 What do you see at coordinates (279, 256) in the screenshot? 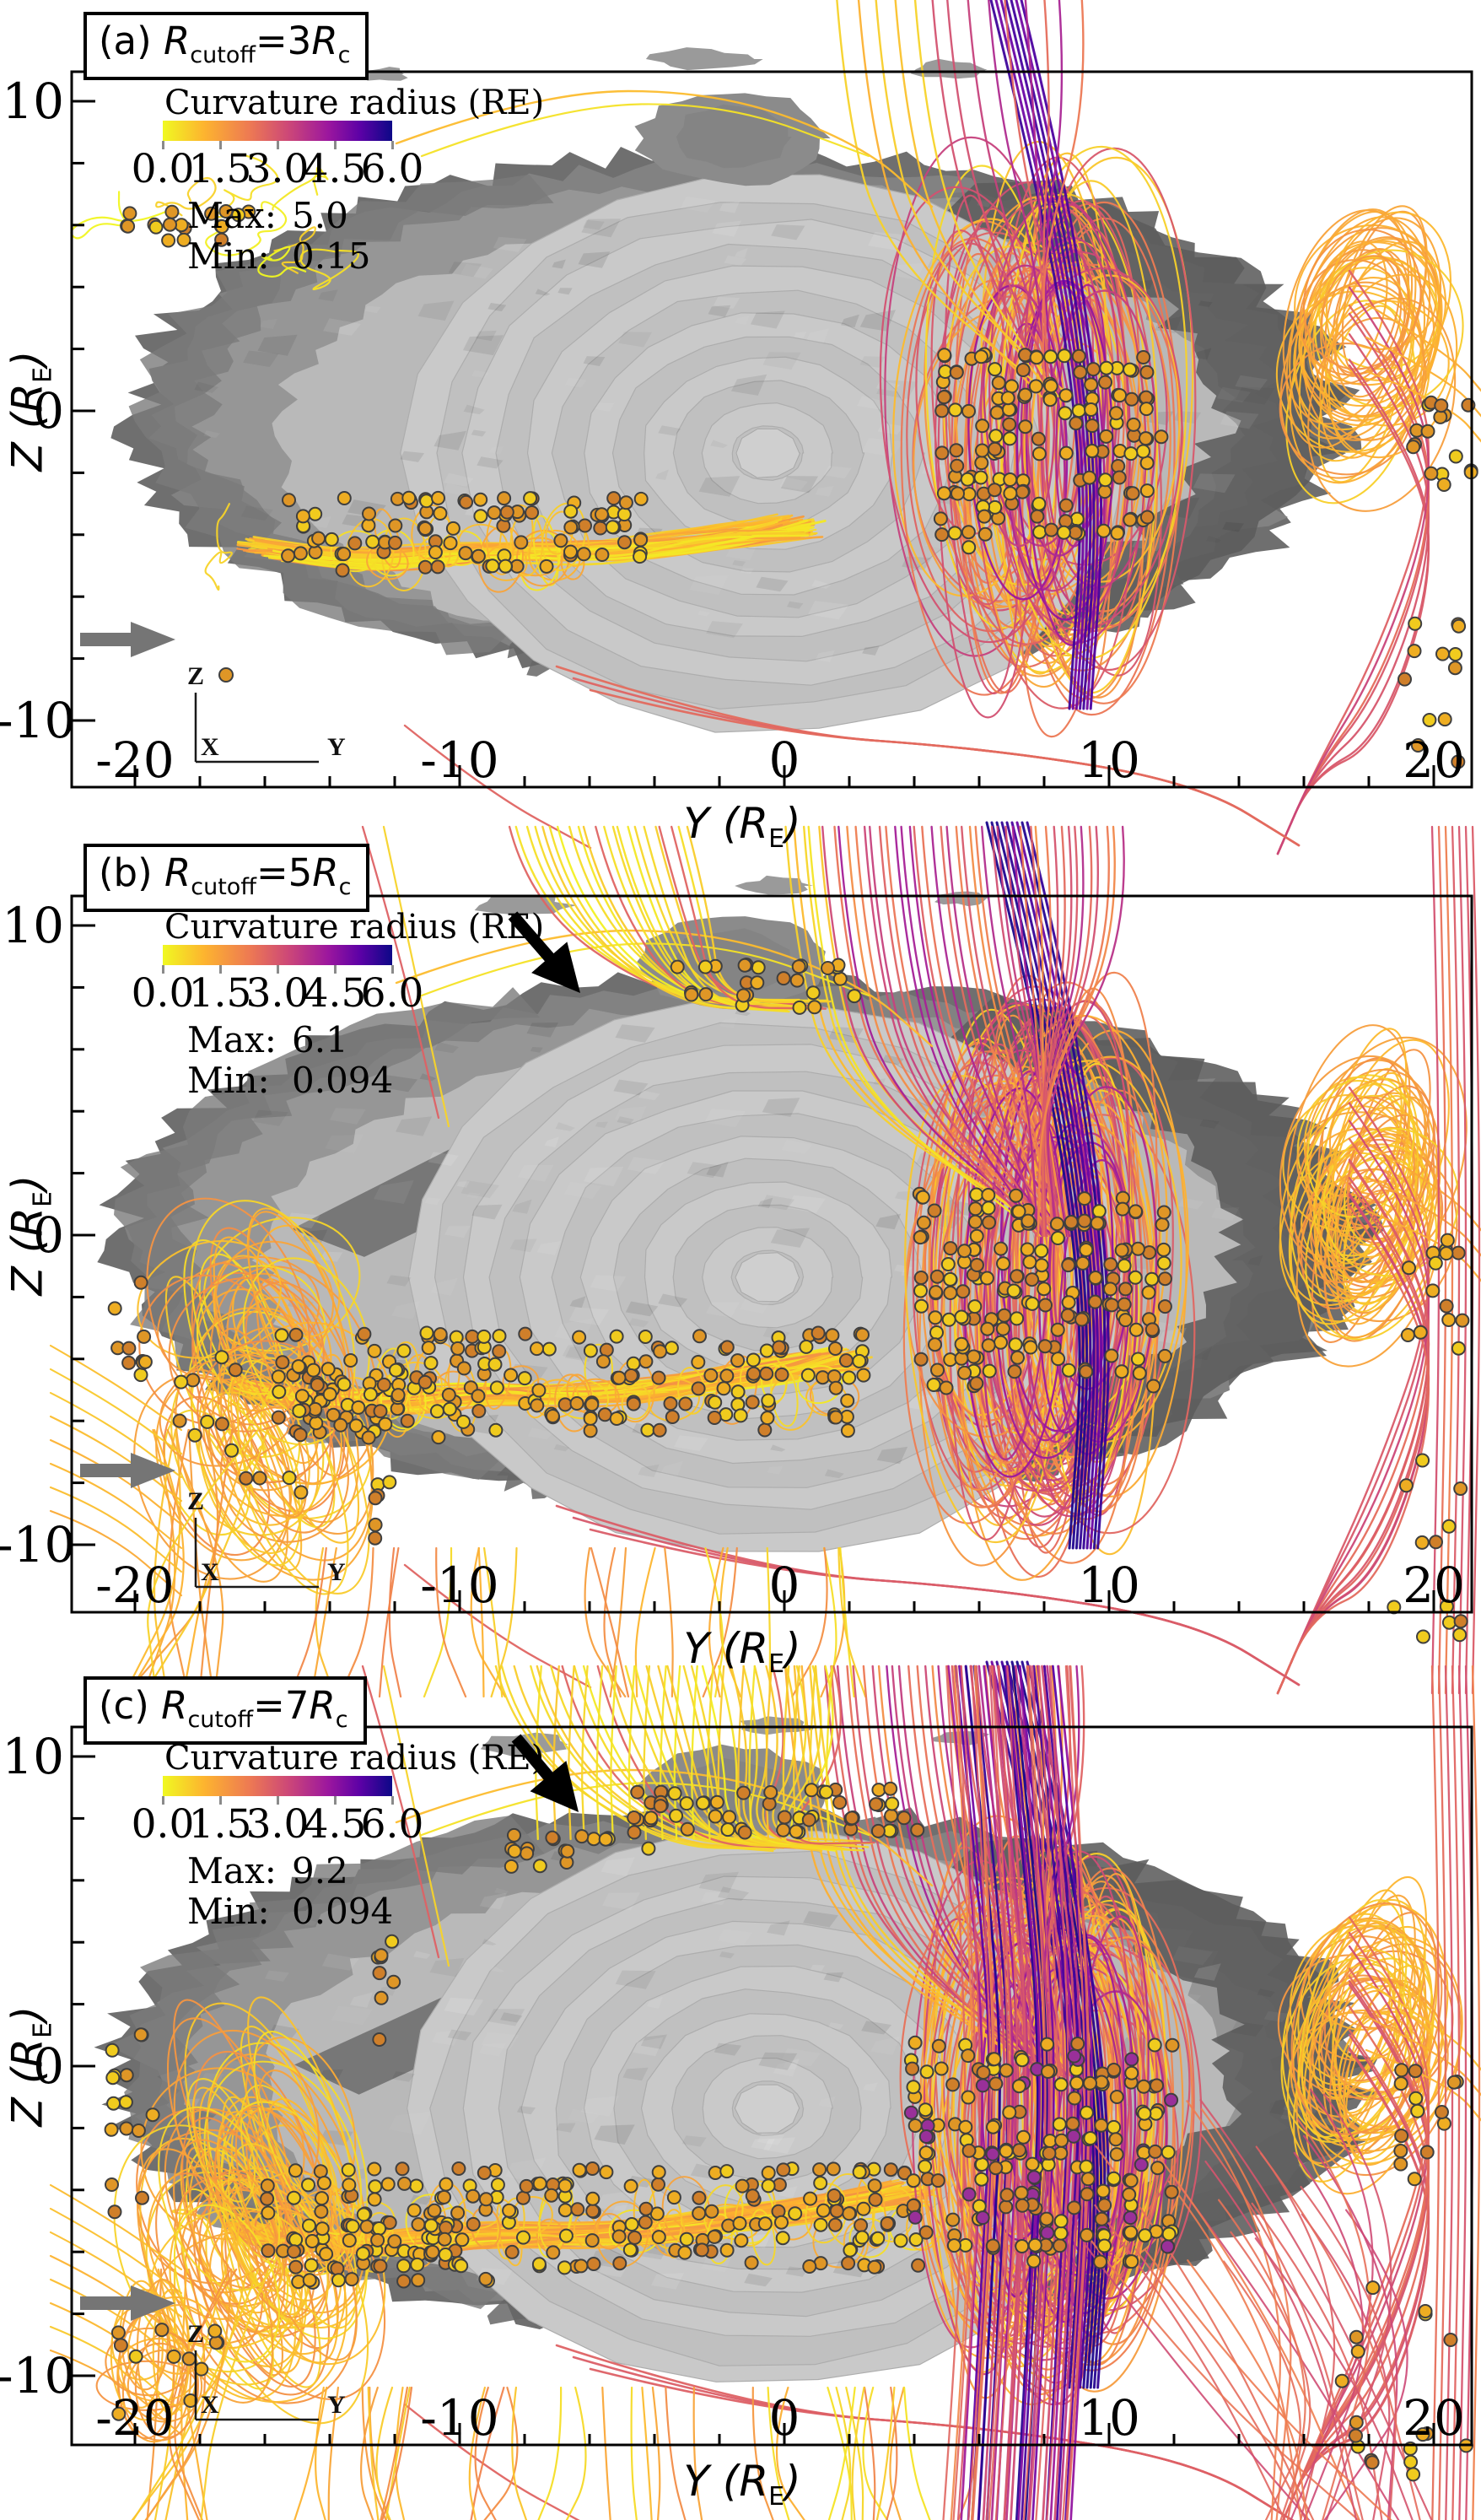
I see `stat-min: Min: 0.15` at bounding box center [279, 256].